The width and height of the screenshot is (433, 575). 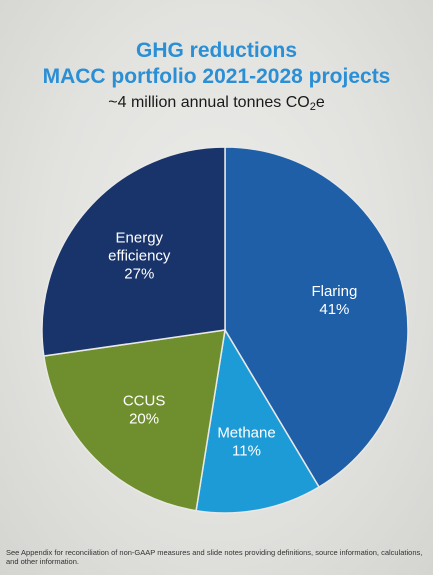 I want to click on subtitle-subscript: 2, so click(x=312, y=107).